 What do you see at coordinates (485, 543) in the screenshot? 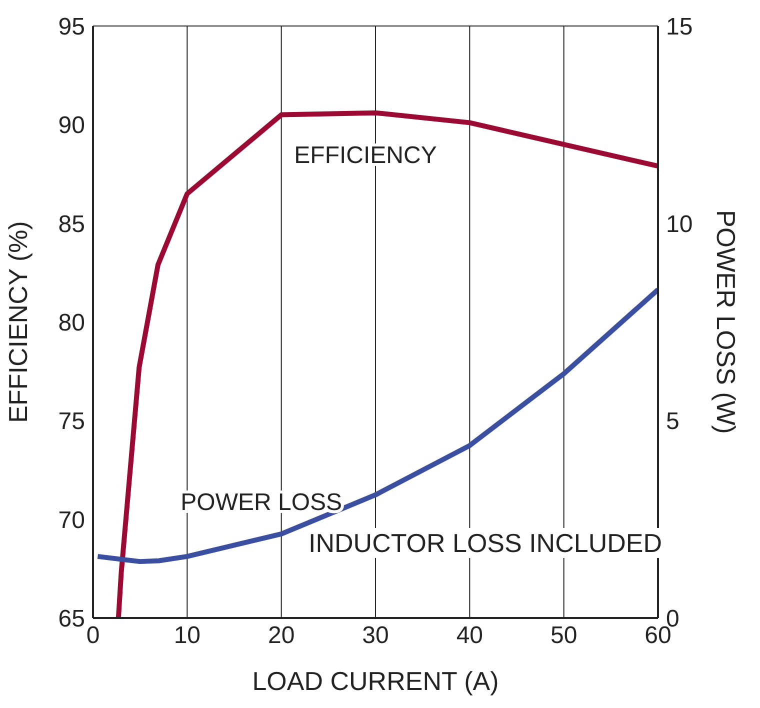
I see `annotation: INDUCTOR LOSS INCLUDED` at bounding box center [485, 543].